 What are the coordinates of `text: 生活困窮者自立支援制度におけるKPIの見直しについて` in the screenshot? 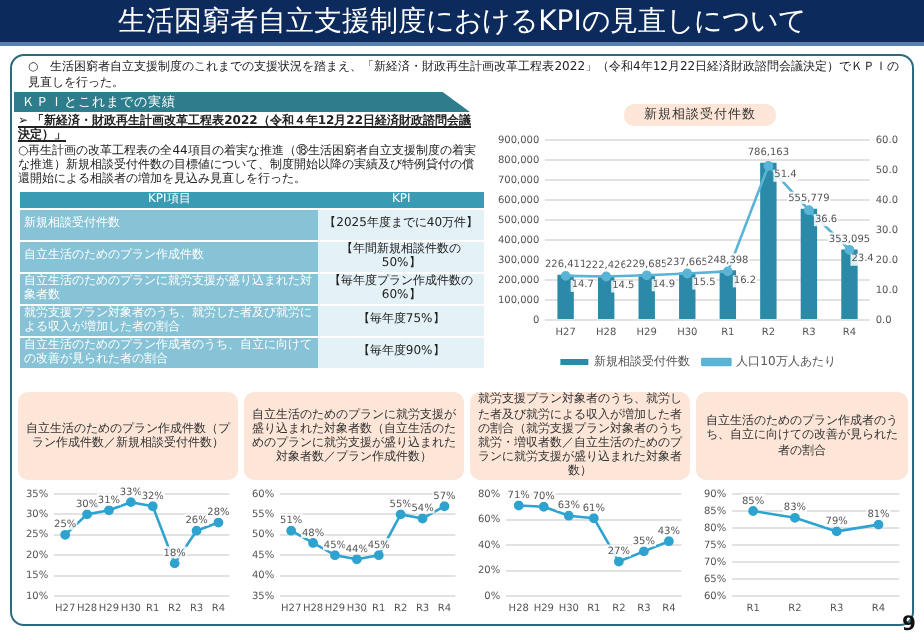 It's located at (462, 23).